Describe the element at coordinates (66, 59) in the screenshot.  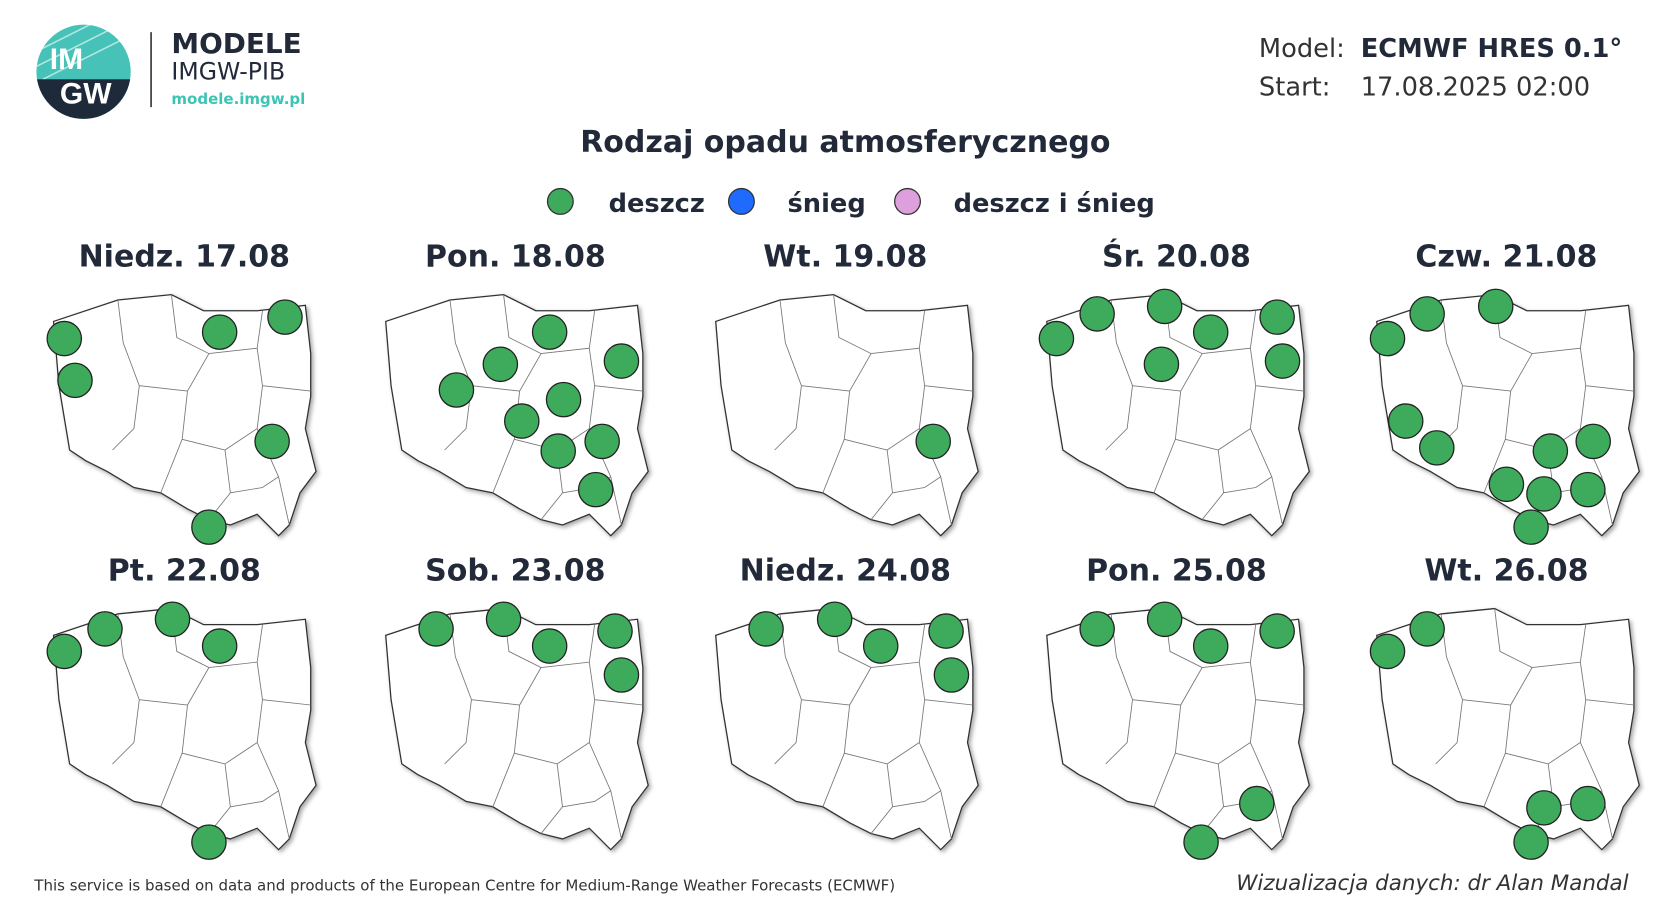
I see `logo-text: IM` at that location.